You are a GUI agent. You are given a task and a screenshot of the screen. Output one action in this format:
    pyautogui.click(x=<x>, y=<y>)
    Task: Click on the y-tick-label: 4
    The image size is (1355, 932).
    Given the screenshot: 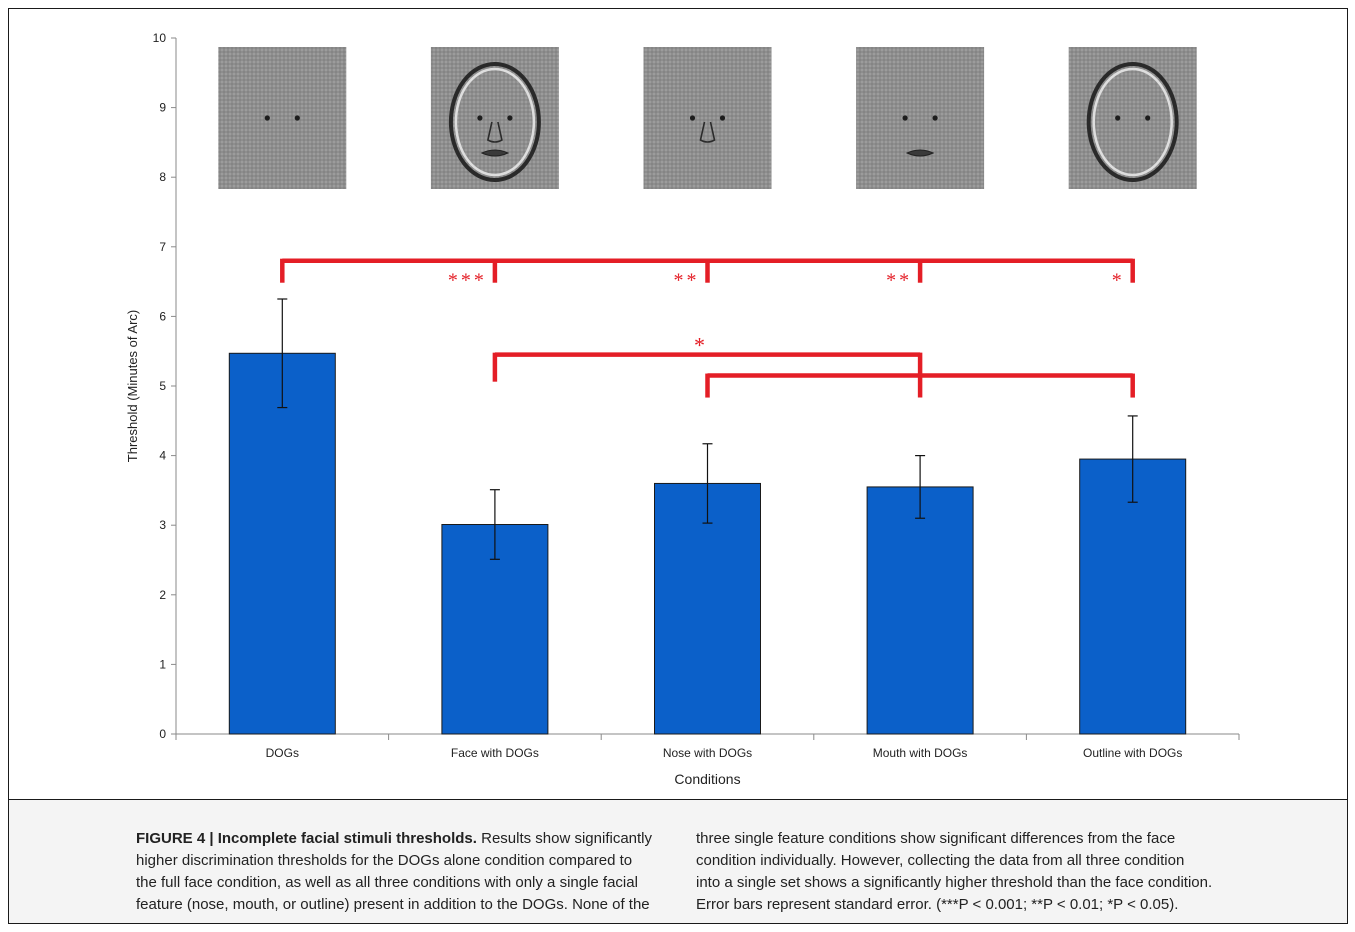 What is the action you would take?
    pyautogui.click(x=162, y=456)
    